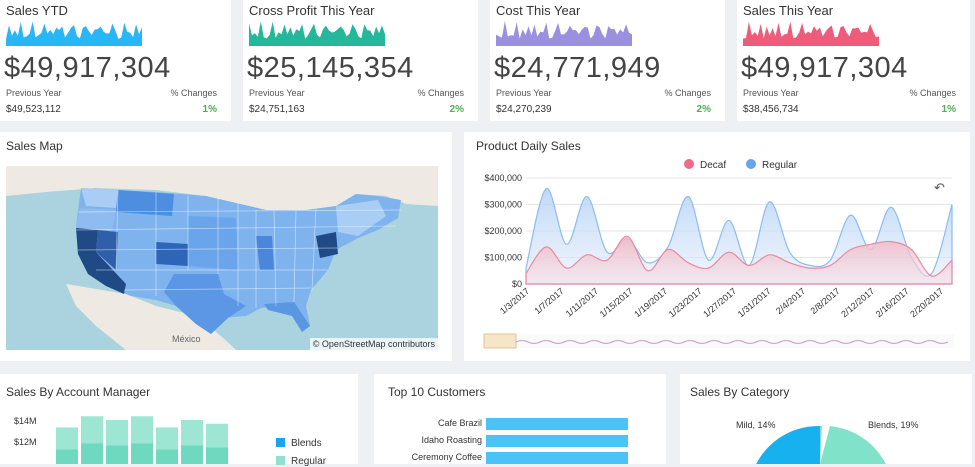  I want to click on legend-decaf: Decaf, so click(705, 165).